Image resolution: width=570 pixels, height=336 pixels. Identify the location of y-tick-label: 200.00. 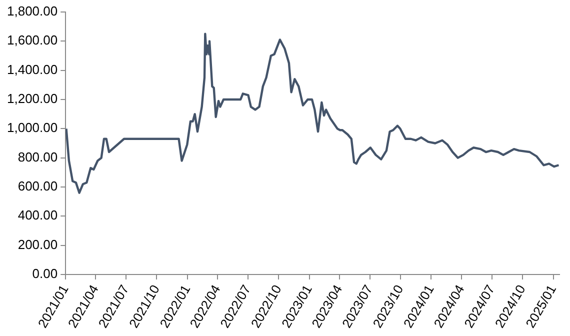
(38, 244).